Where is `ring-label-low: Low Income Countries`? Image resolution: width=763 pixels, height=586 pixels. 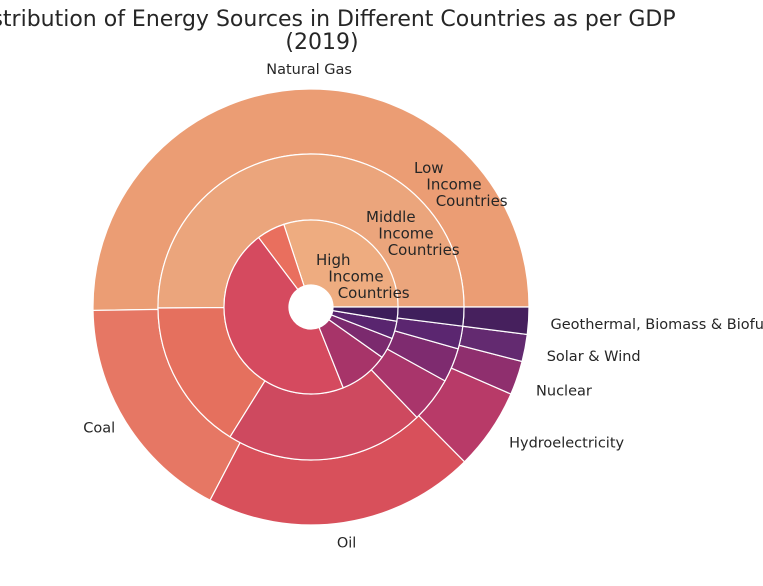
ring-label-low: Low Income Countries is located at coordinates (461, 184).